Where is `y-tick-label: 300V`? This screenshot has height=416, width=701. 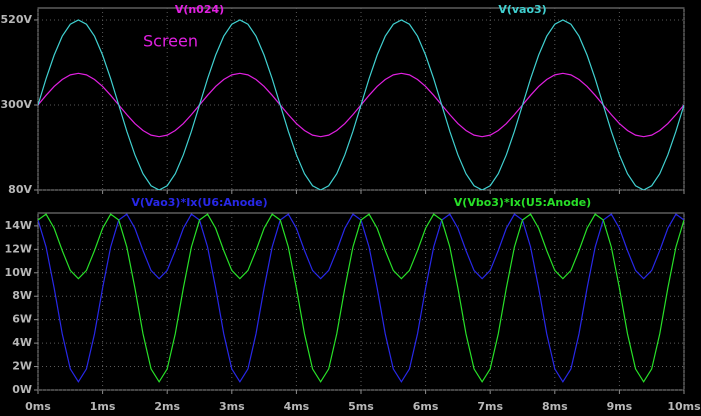
y-tick-label: 300V is located at coordinates (17, 104).